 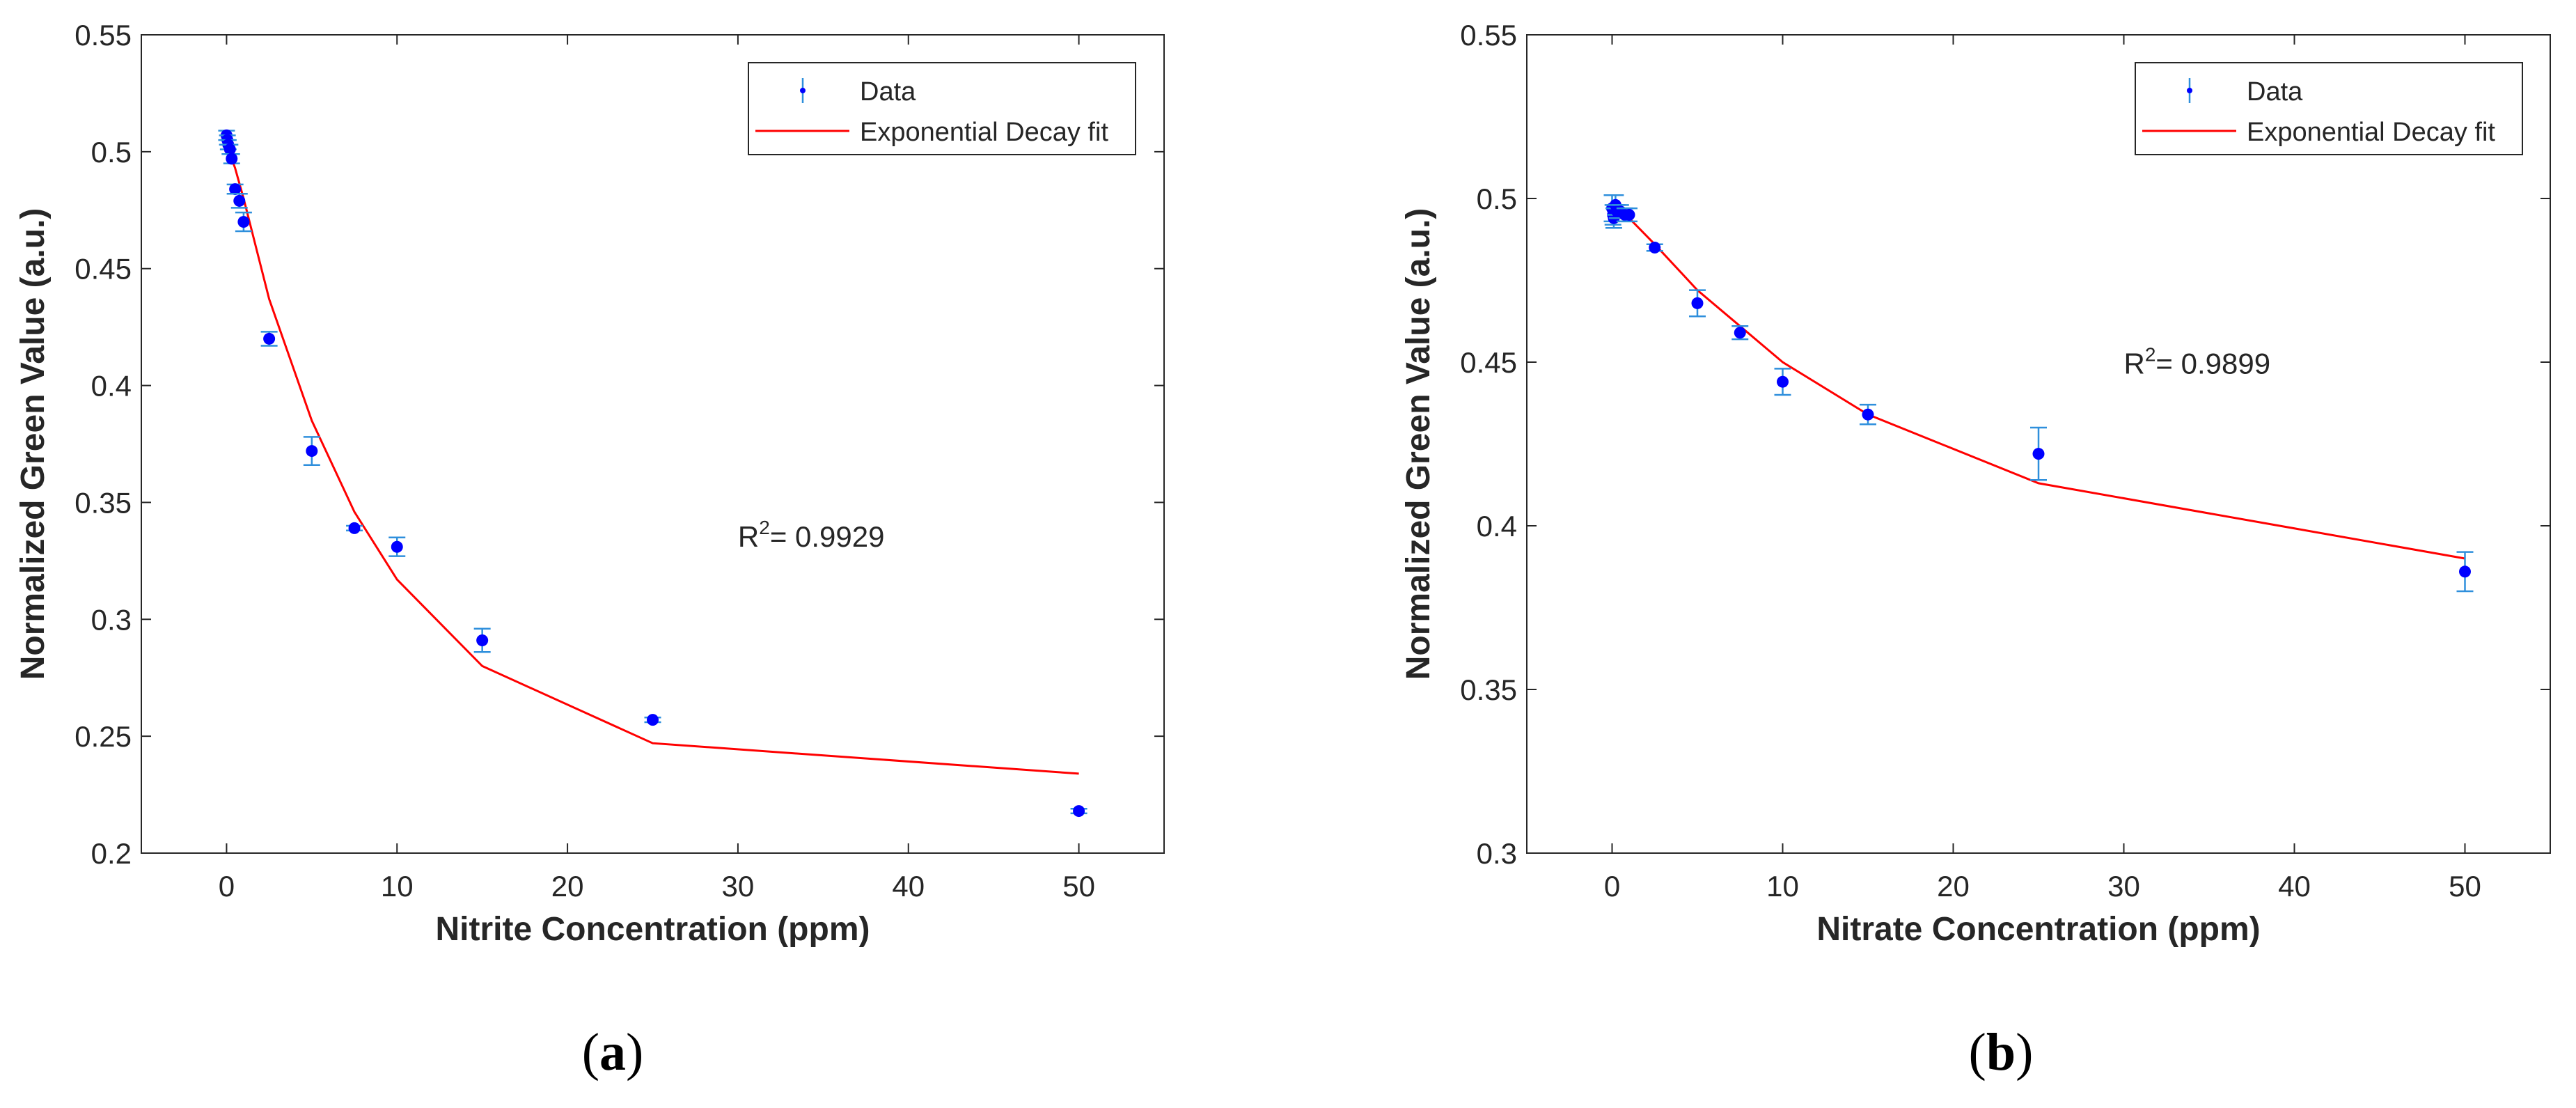 What do you see at coordinates (635, 1052) in the screenshot?
I see `panel-label-a-close: )` at bounding box center [635, 1052].